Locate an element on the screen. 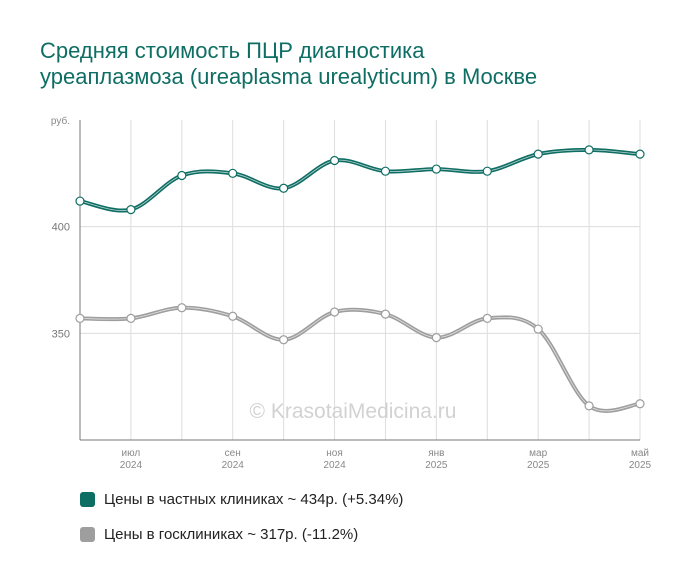 This screenshot has width=700, height=583. y-tick-label: 350 is located at coordinates (61, 334).